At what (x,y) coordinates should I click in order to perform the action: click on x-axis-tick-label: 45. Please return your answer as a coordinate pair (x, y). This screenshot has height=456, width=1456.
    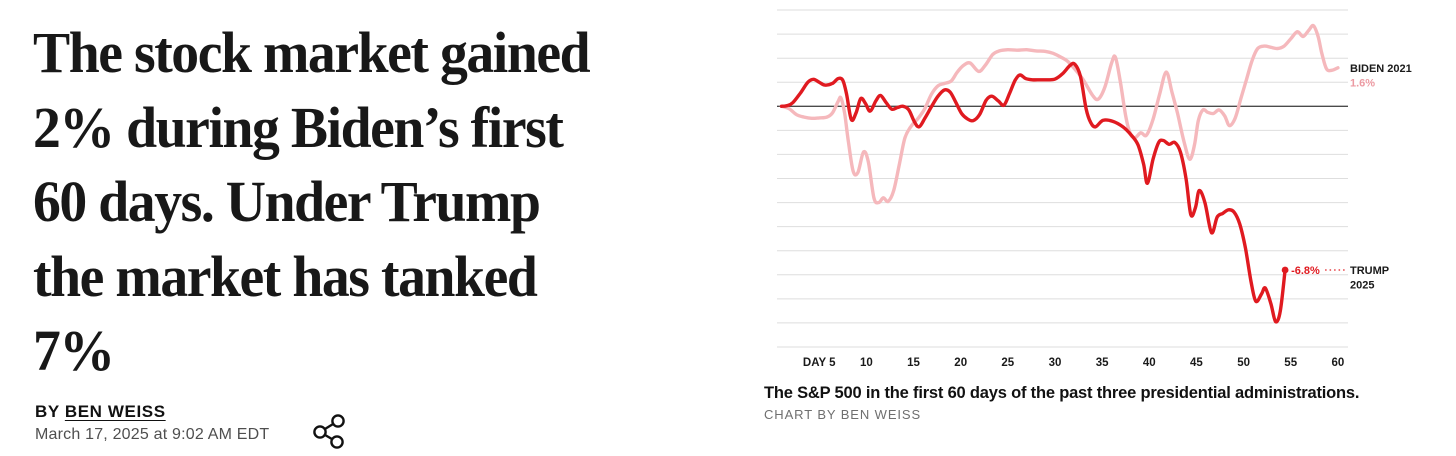
    Looking at the image, I should click on (1196, 363).